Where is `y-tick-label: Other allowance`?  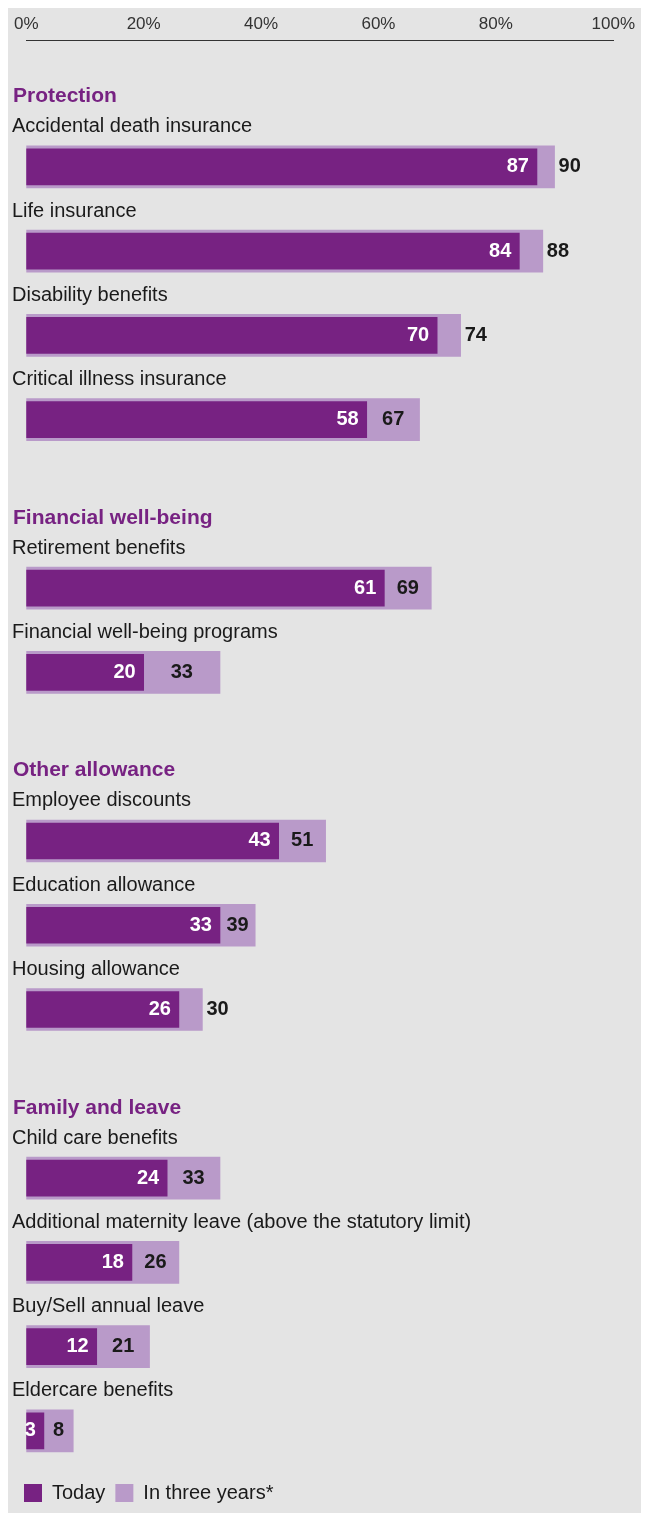
y-tick-label: Other allowance is located at coordinates (94, 769).